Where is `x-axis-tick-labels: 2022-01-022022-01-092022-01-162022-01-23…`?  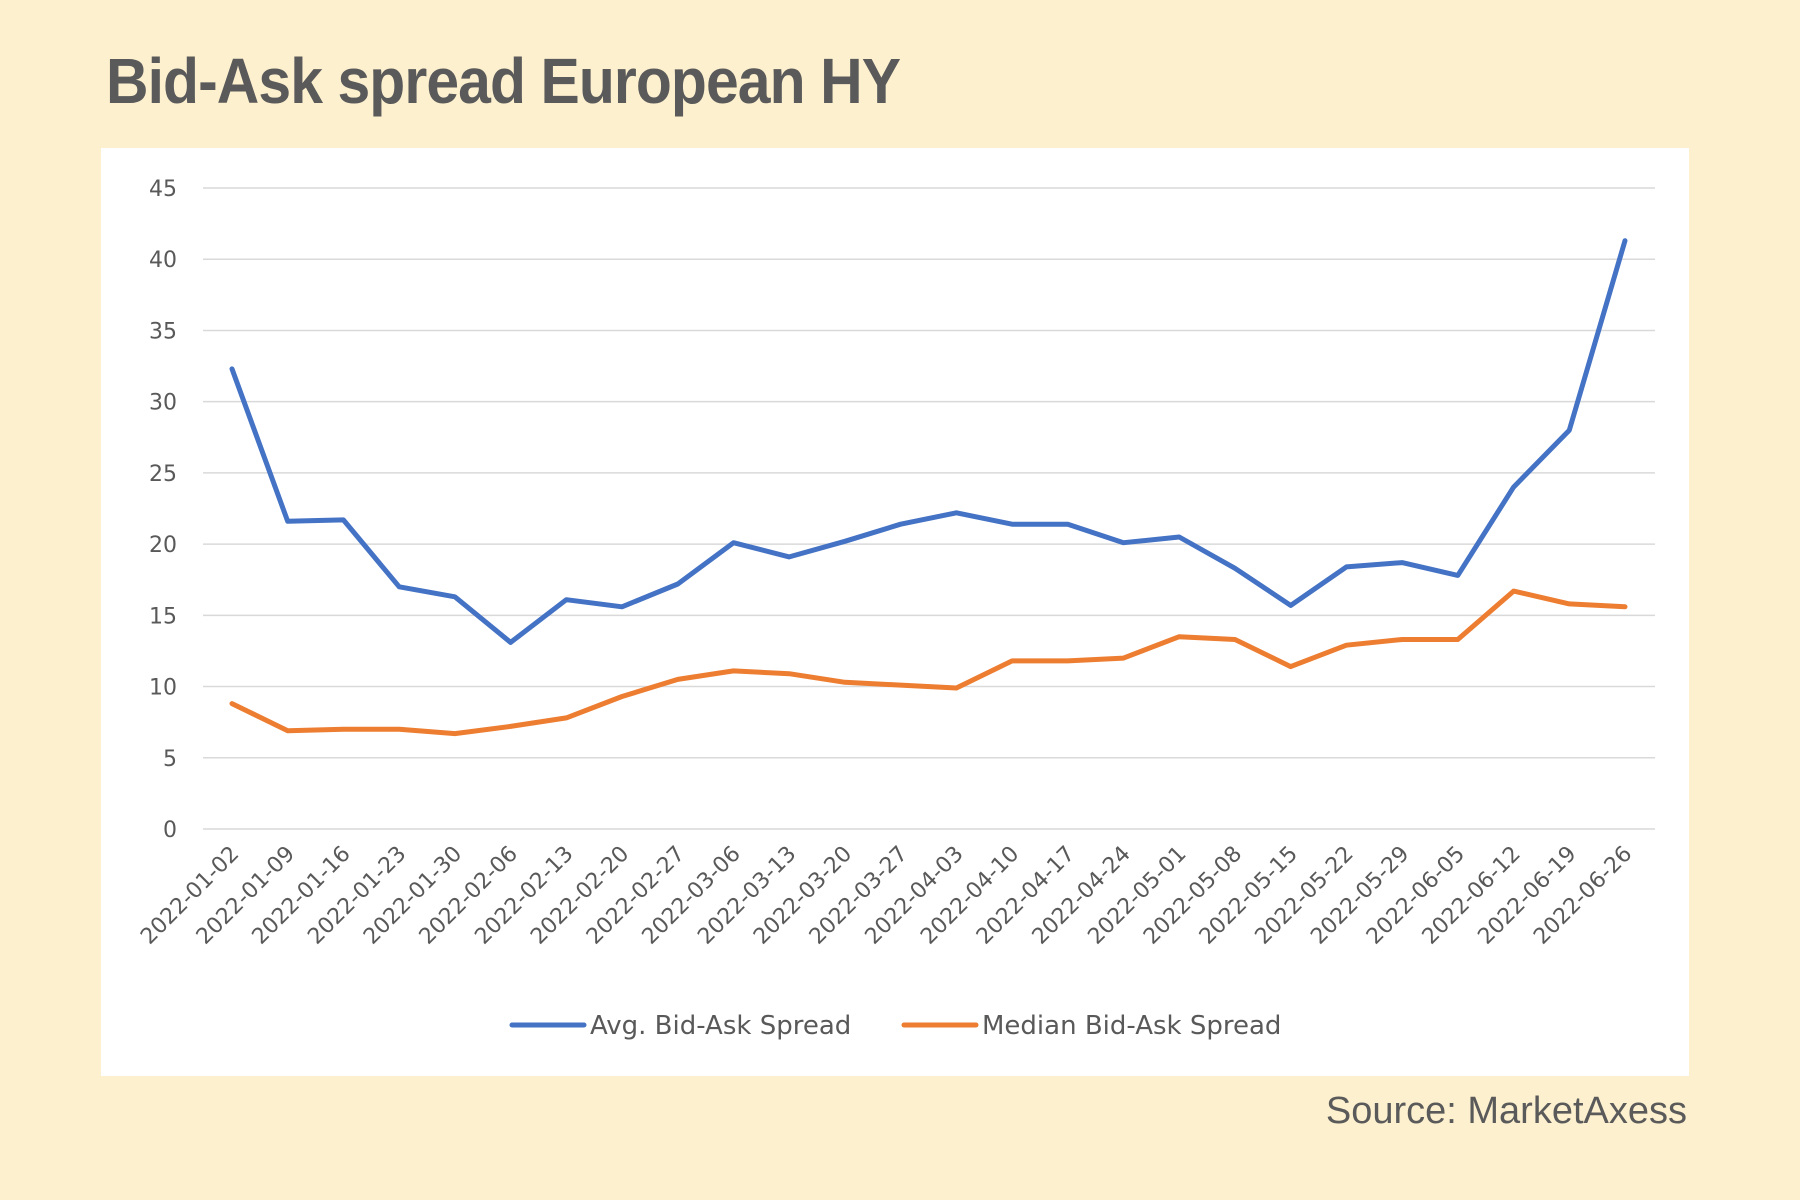
x-axis-tick-labels: 2022-01-022022-01-092022-01-162022-01-23… is located at coordinates (886, 896).